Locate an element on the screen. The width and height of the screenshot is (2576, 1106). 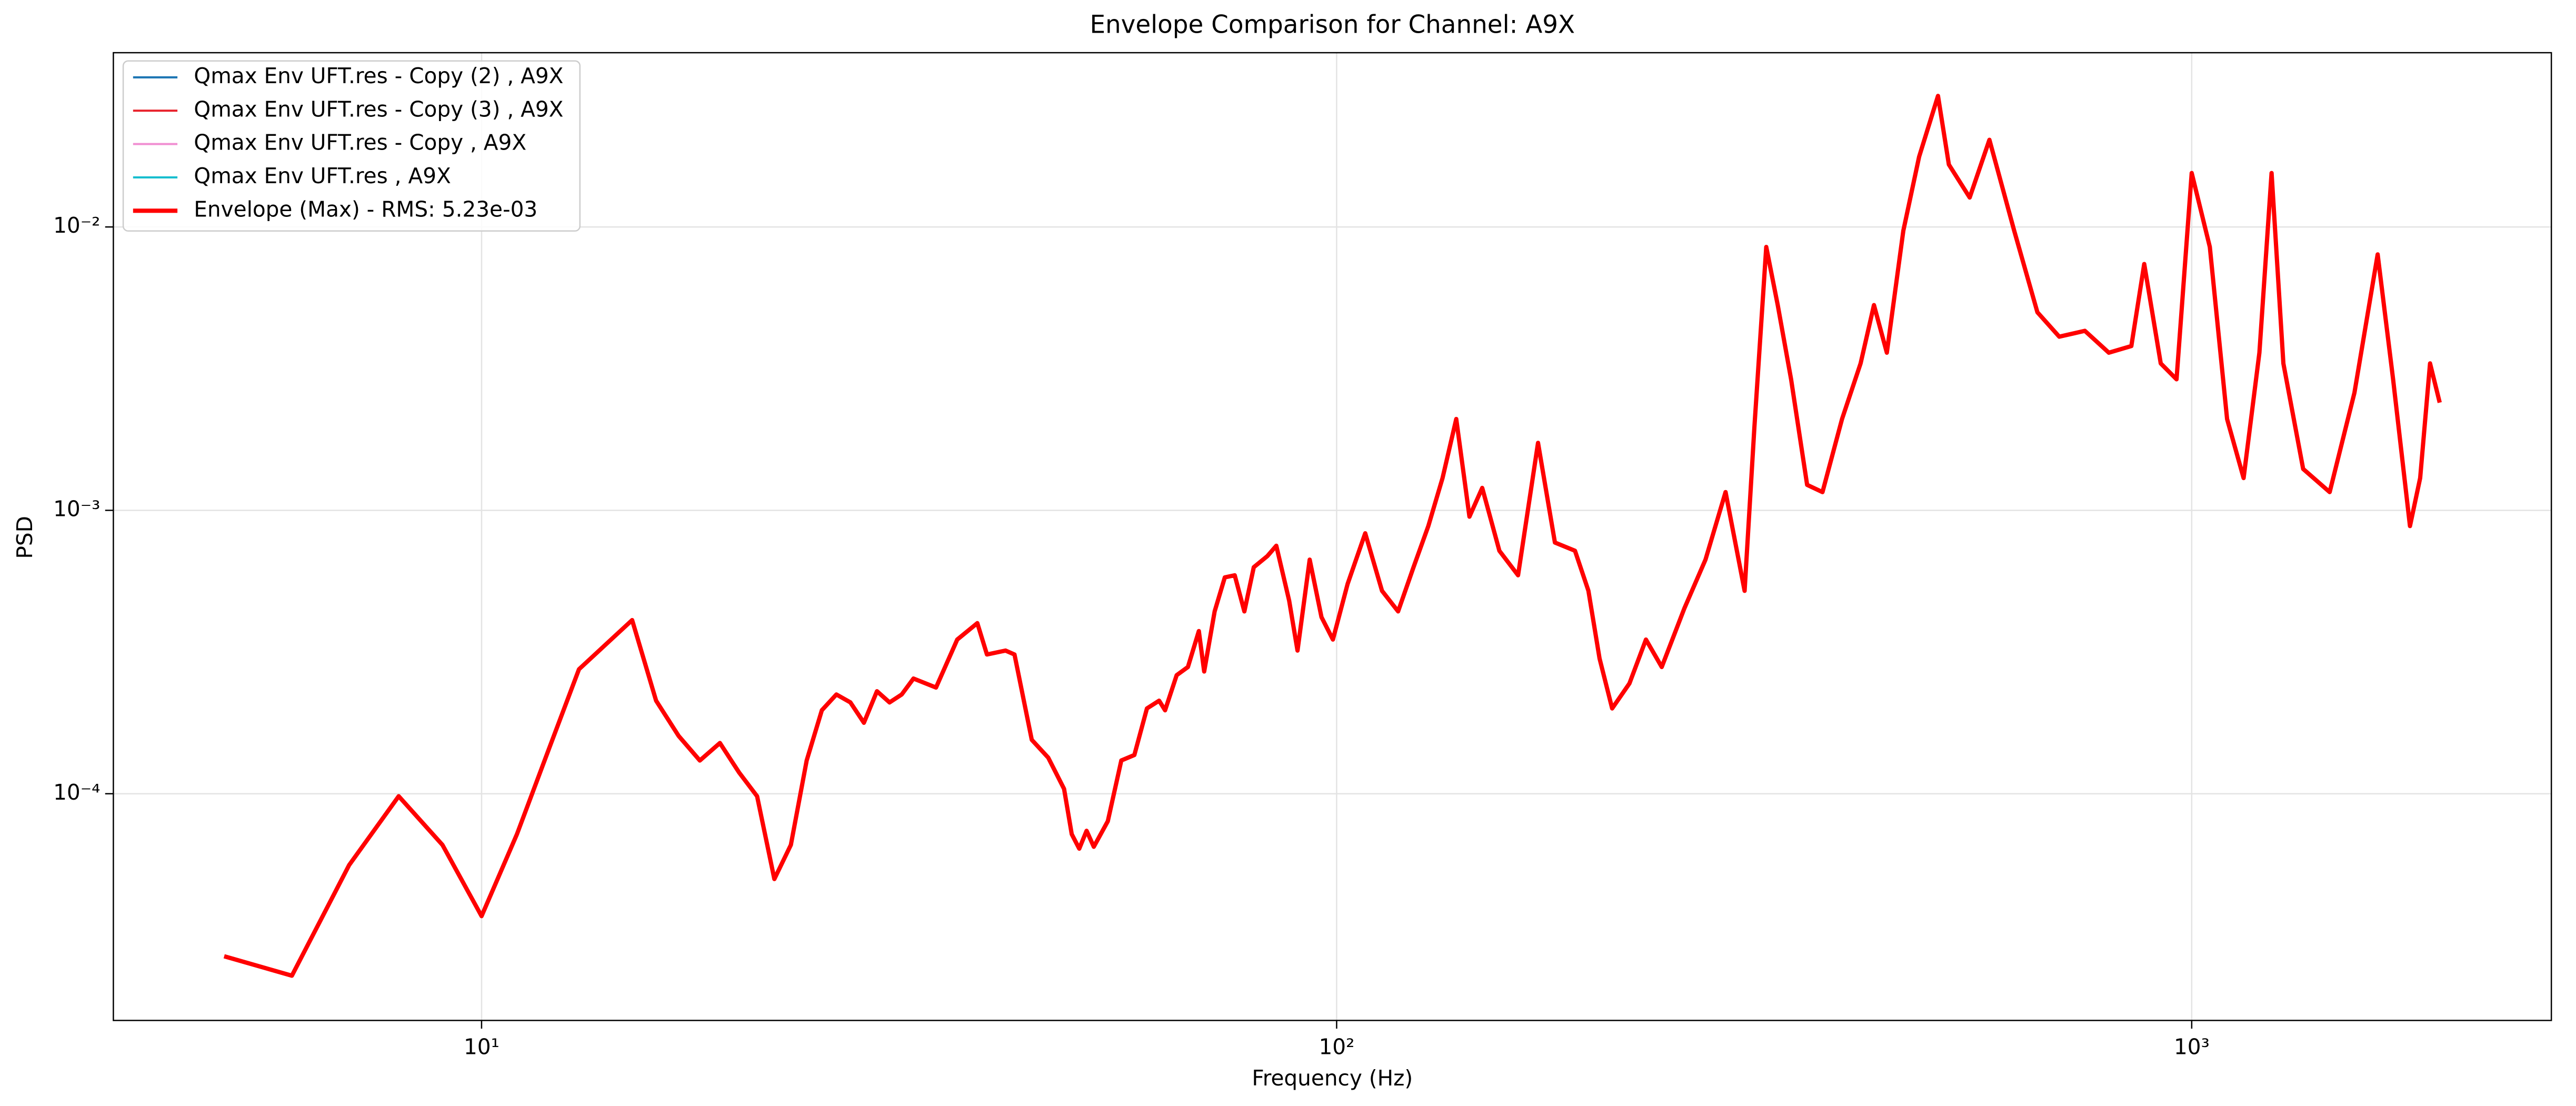
x-axis-label: Frequency (Hz) is located at coordinates (1333, 1078).